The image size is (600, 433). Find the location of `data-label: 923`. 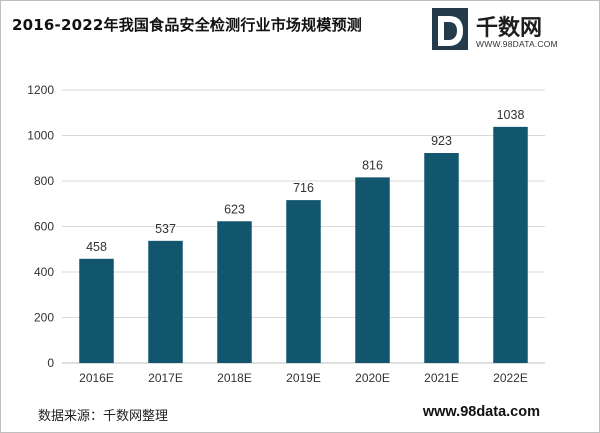

data-label: 923 is located at coordinates (441, 141).